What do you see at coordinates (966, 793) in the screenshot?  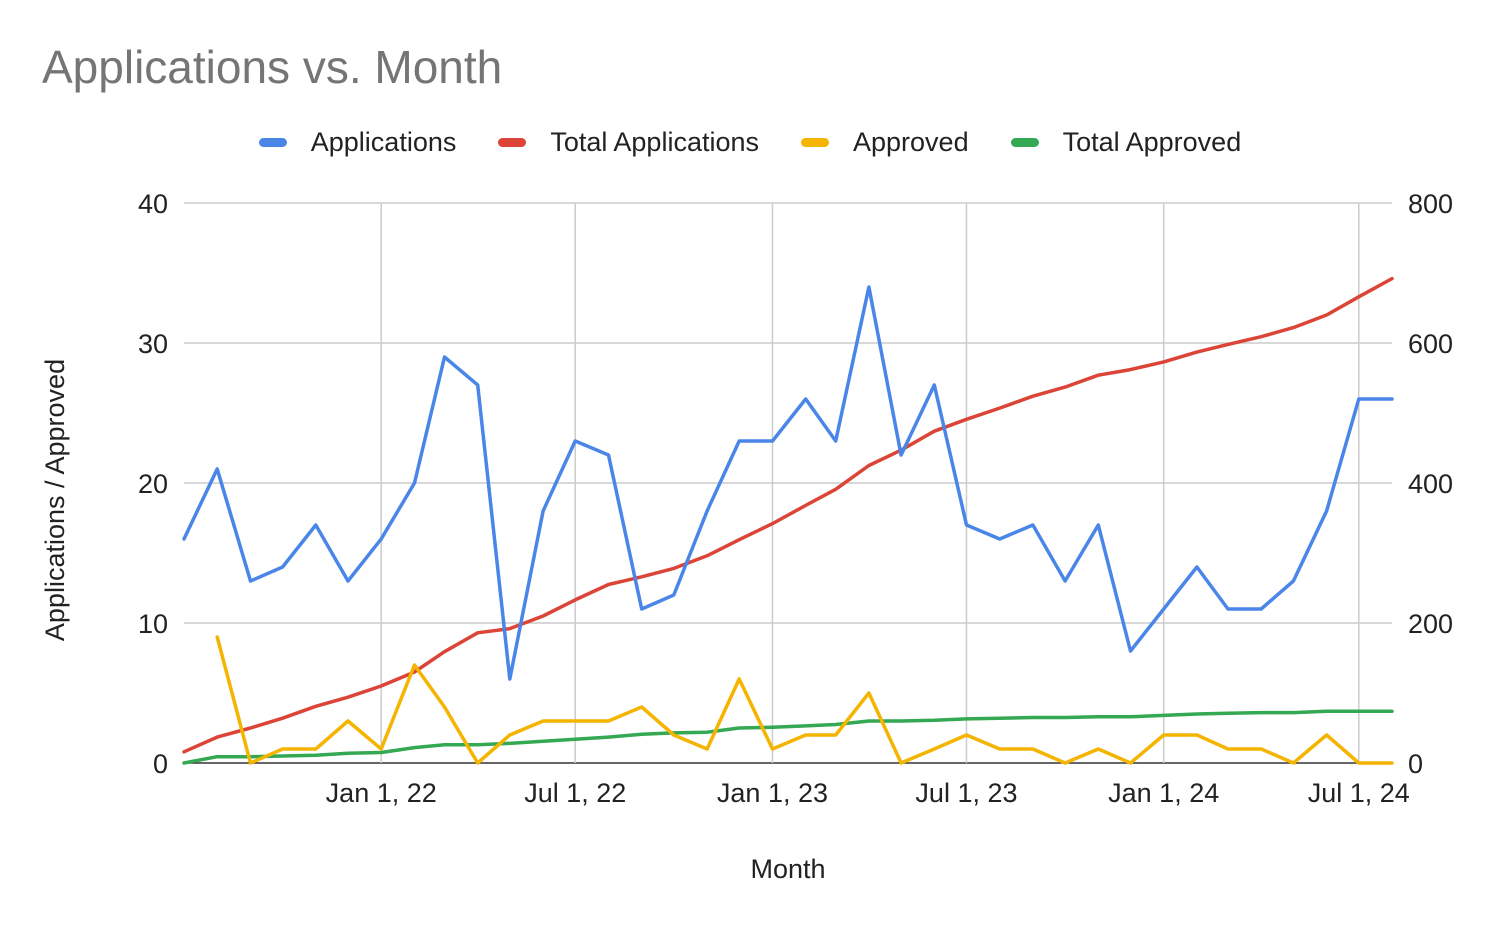 I see `x-tick-label: Jul 1, 23` at bounding box center [966, 793].